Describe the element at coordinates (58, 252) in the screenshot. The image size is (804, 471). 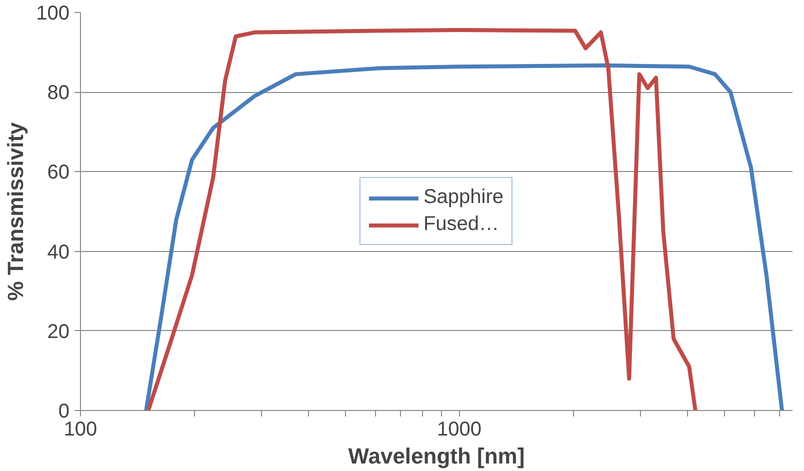
I see `y-tick-label: 40` at that location.